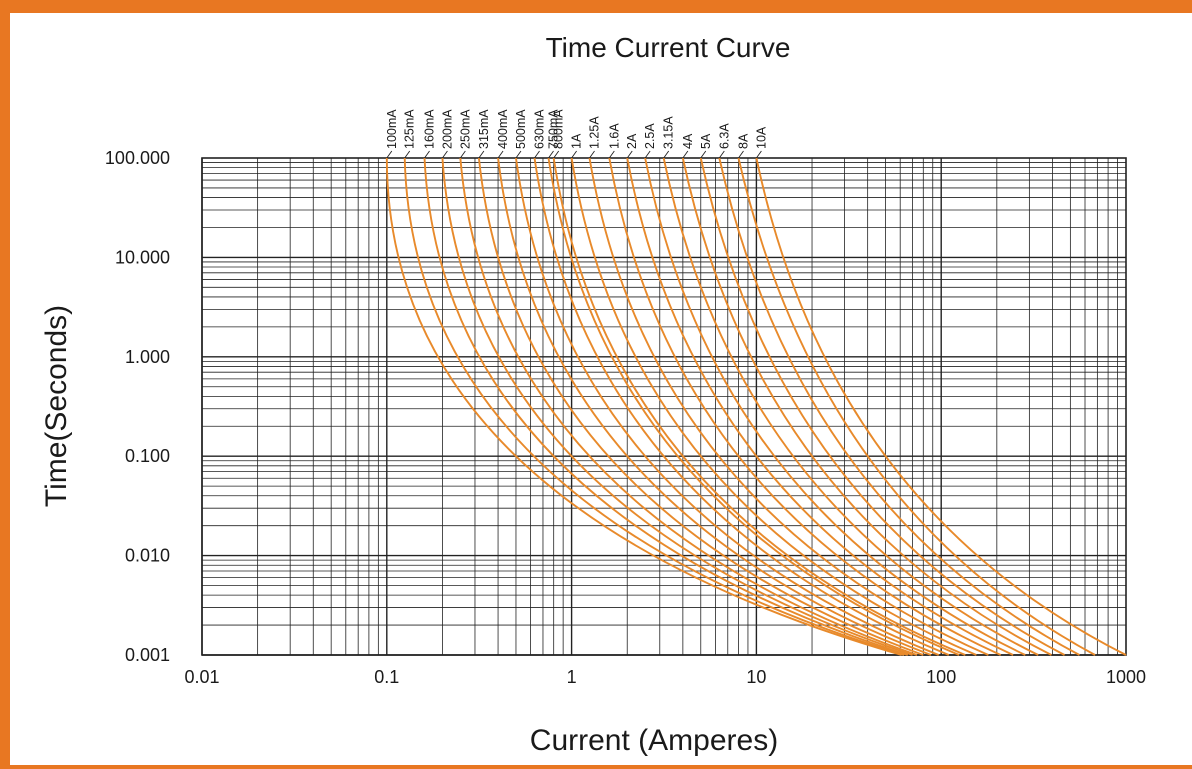 The image size is (1192, 769). I want to click on series-label: 125mA, so click(410, 129).